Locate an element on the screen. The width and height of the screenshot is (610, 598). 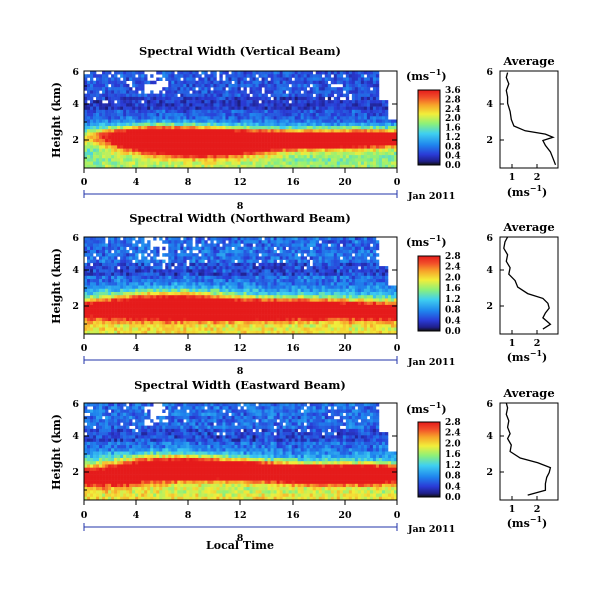
average-xlabel: (ms−1) is located at coordinates (527, 191).